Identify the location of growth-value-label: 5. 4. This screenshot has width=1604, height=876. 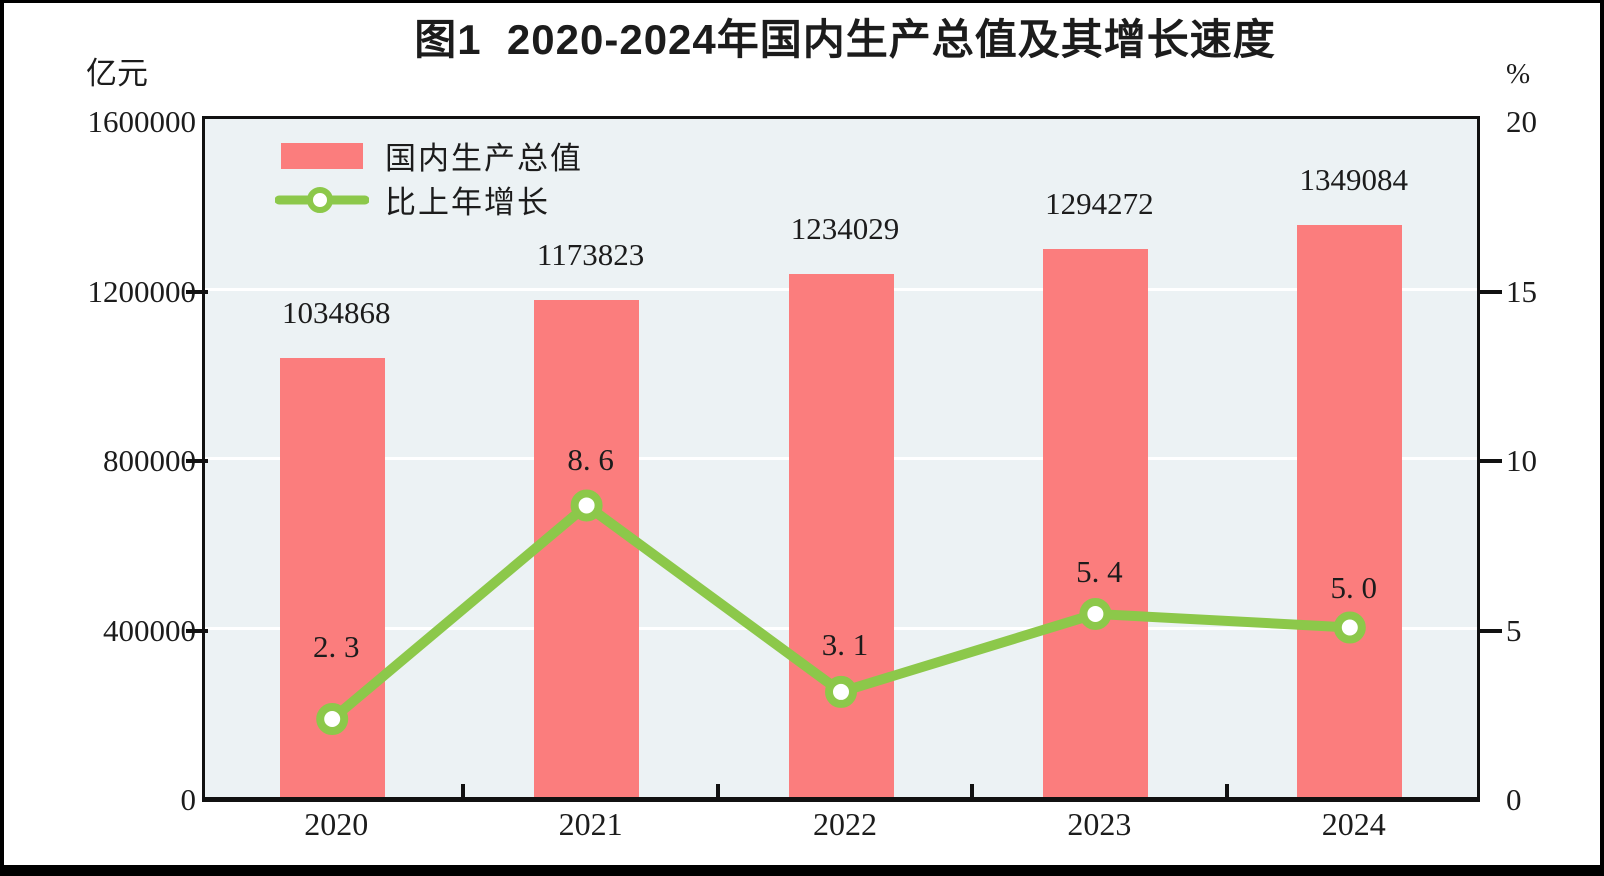
(1099, 571).